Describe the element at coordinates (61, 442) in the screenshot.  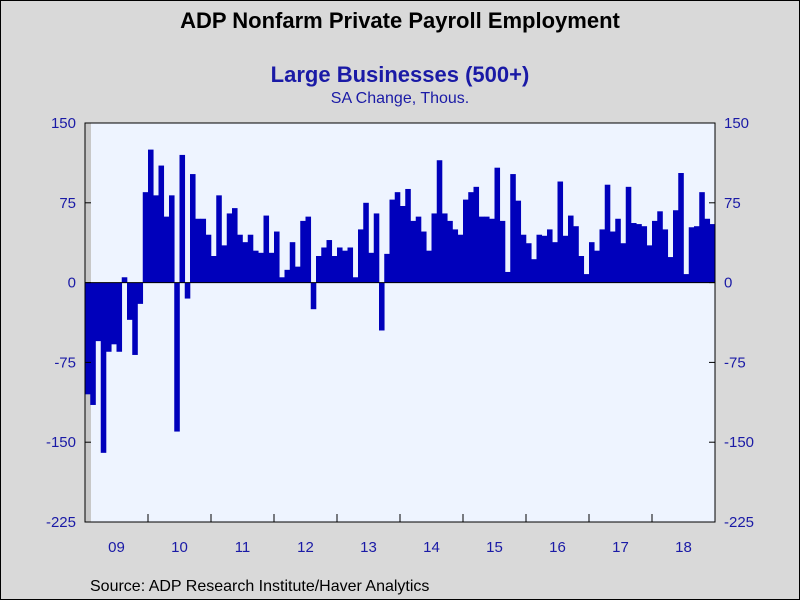
I see `y-tick-label-left: -150` at that location.